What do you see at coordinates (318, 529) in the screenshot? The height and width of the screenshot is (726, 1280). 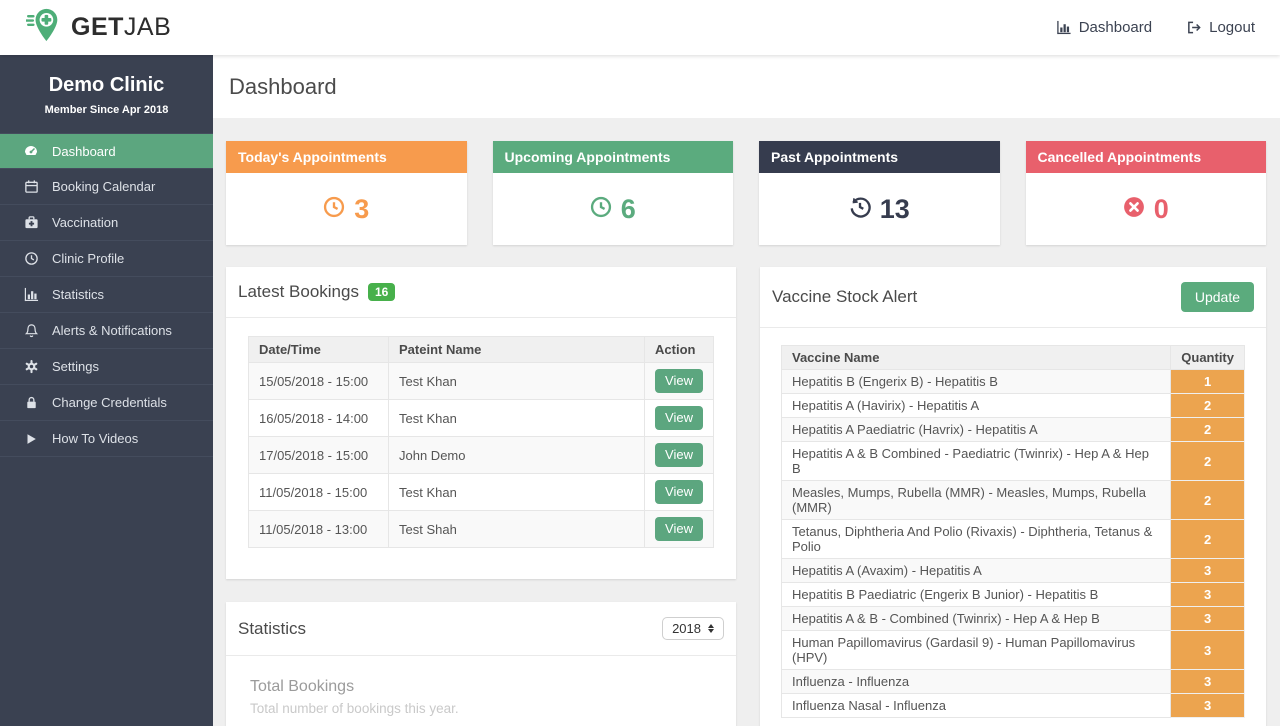 I see `booking-datetime: 11/05/2018 - 13:00` at bounding box center [318, 529].